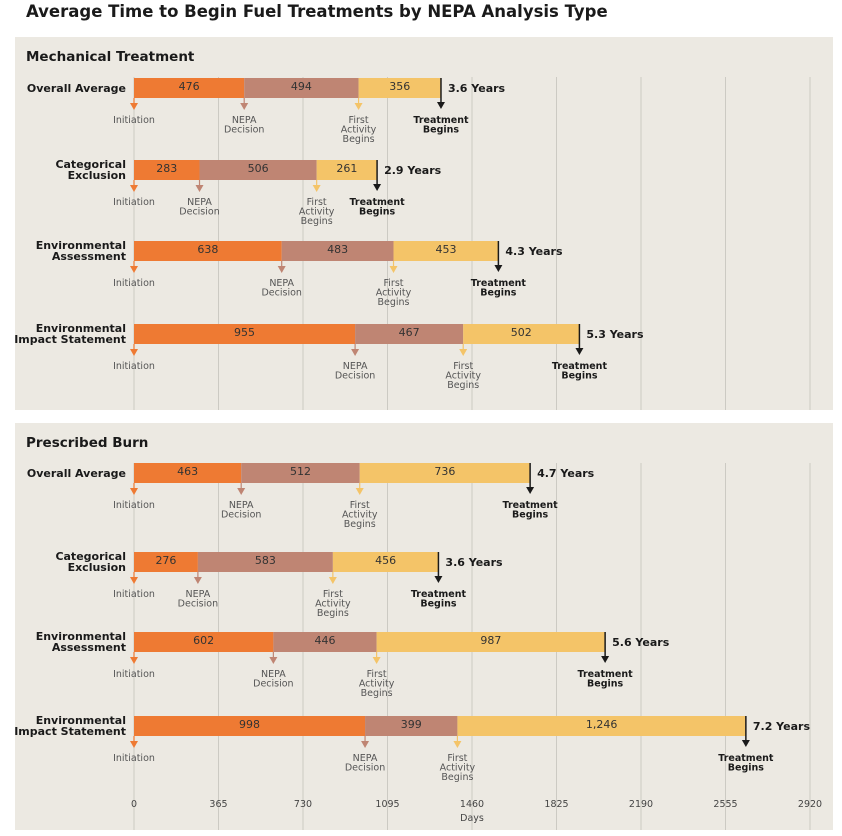  I want to click on bar-value-label: 955, so click(244, 332).